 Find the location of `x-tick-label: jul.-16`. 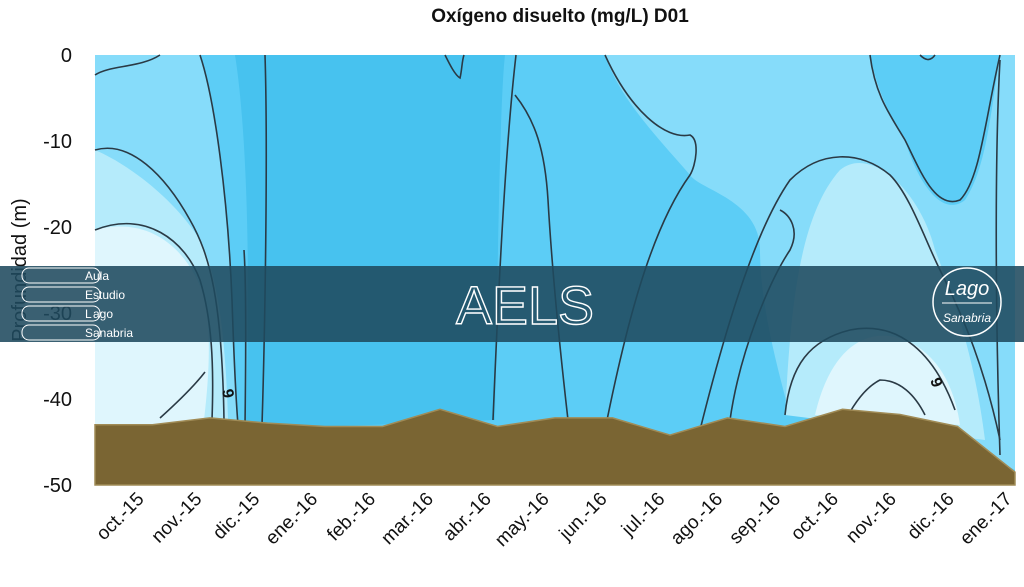

x-tick-label: jul.-16 is located at coordinates (643, 515).